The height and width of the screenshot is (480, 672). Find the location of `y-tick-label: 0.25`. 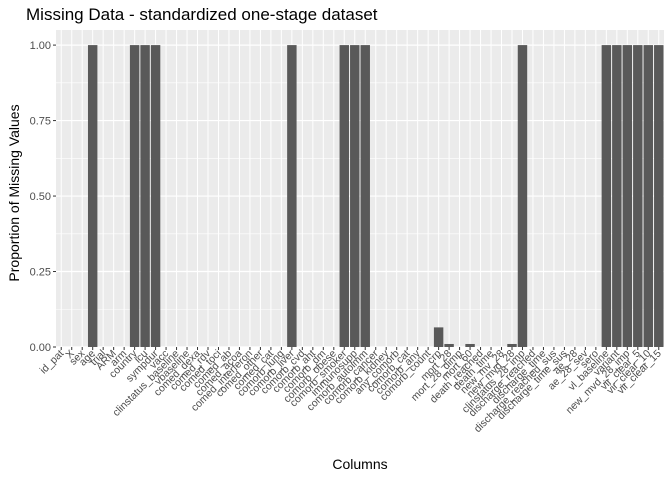

y-tick-label: 0.25 is located at coordinates (40, 273).